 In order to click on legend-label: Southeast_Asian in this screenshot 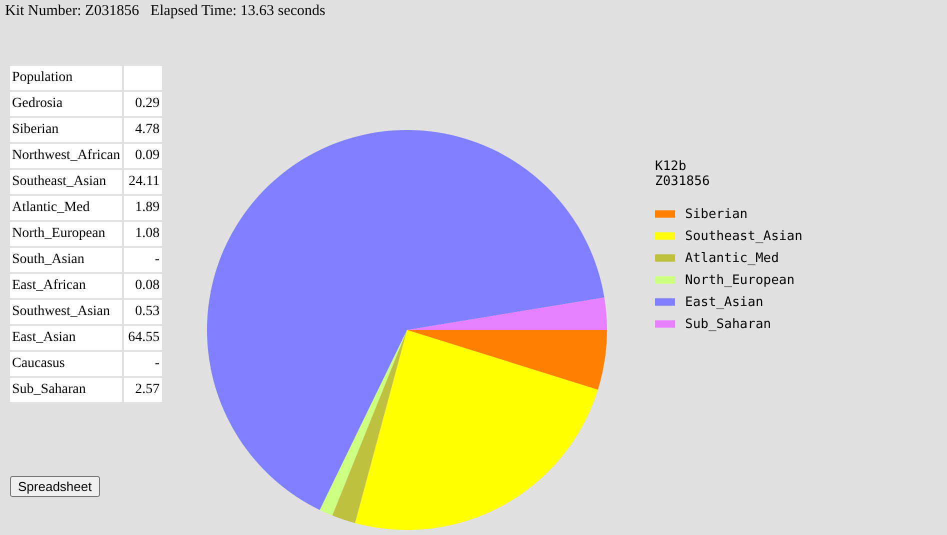, I will do `click(743, 236)`.